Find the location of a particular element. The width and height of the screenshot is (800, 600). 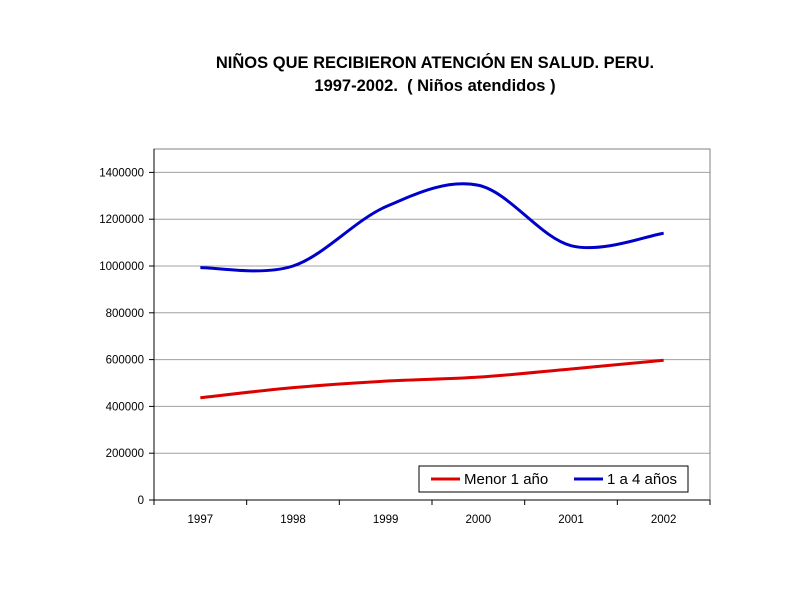

legend-label: 1 a 4 años is located at coordinates (642, 479).